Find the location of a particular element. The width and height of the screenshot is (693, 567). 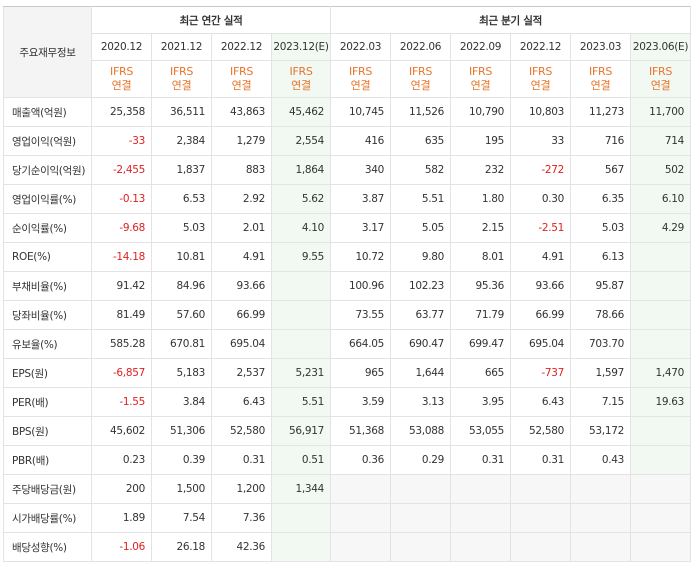

row-label: 배당성향(%) is located at coordinates (47, 547).